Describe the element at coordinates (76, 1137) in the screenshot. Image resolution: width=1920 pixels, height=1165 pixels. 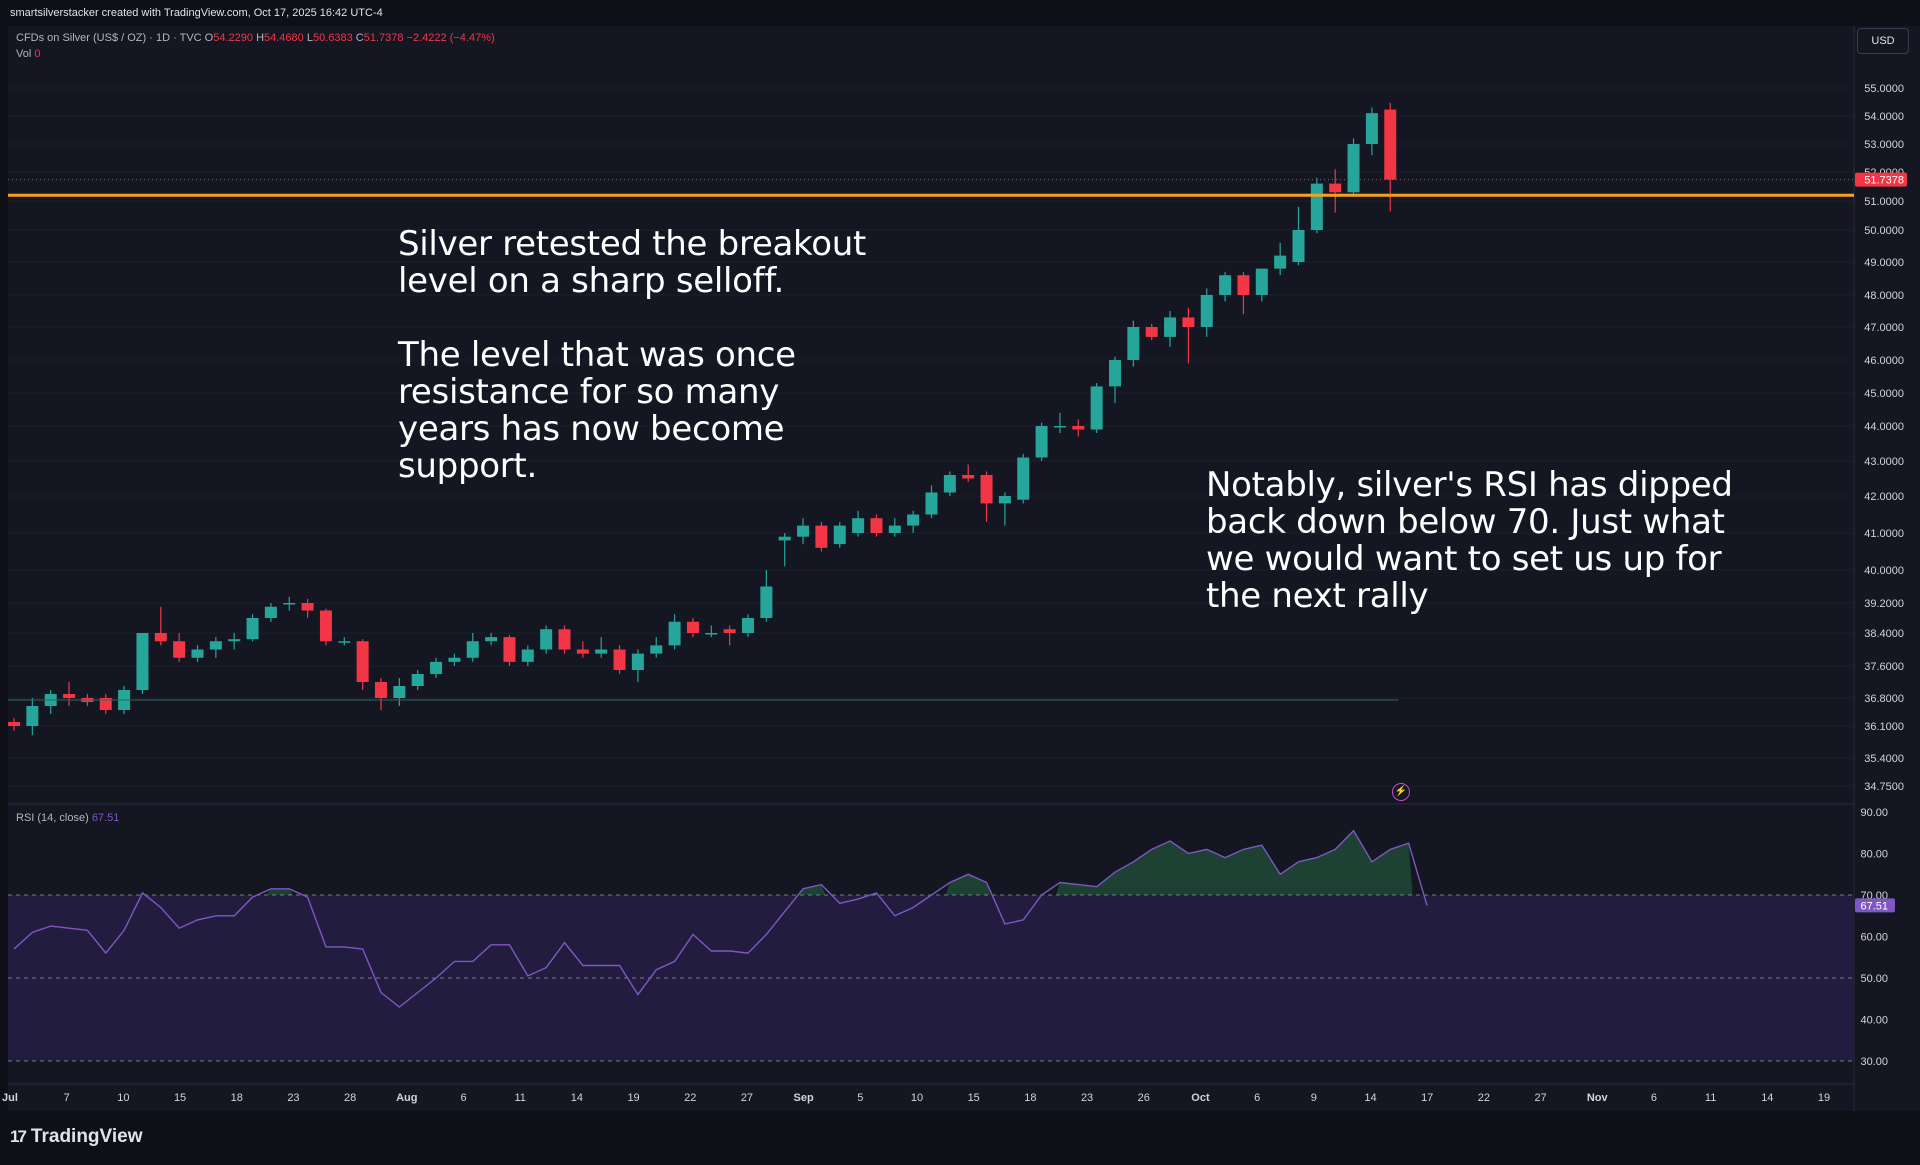
I see `tradingview-brand: 17 TradingView` at that location.